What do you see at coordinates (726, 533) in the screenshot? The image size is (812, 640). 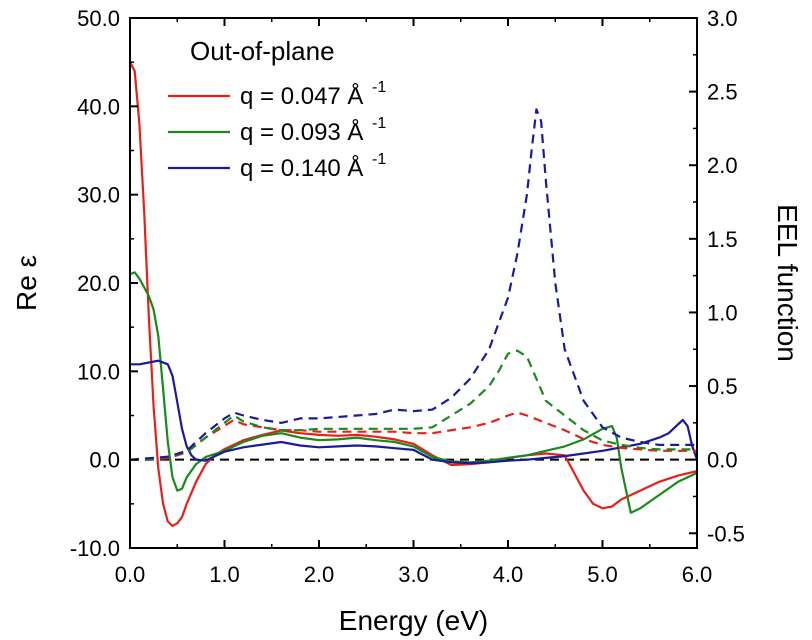 I see `right-y-tick-label: -0.5` at bounding box center [726, 533].